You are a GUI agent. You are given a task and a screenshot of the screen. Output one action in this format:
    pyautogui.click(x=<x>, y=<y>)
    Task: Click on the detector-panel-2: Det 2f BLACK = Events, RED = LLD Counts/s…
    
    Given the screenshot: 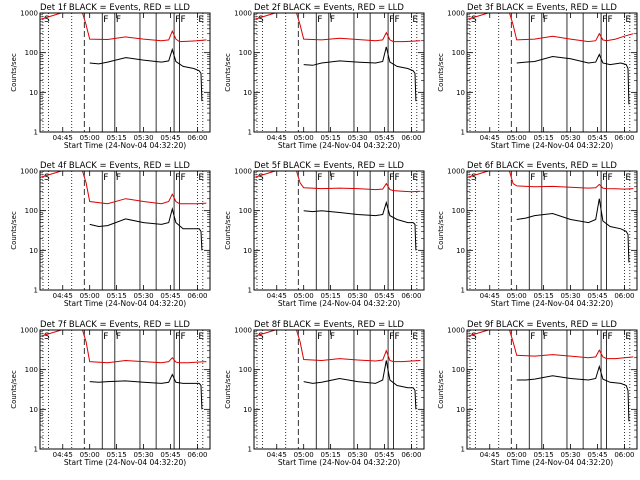 What is the action you would take?
    pyautogui.click(x=324, y=76)
    